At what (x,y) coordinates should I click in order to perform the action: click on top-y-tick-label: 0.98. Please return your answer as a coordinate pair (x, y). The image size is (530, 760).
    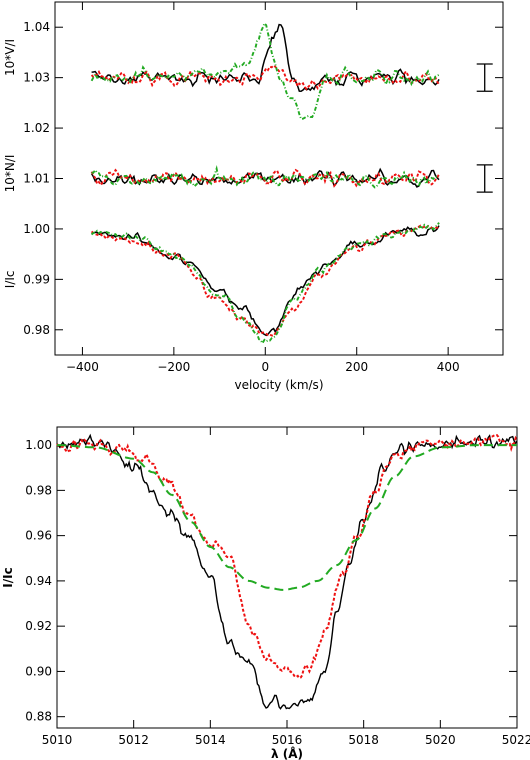
    Looking at the image, I should click on (36, 330).